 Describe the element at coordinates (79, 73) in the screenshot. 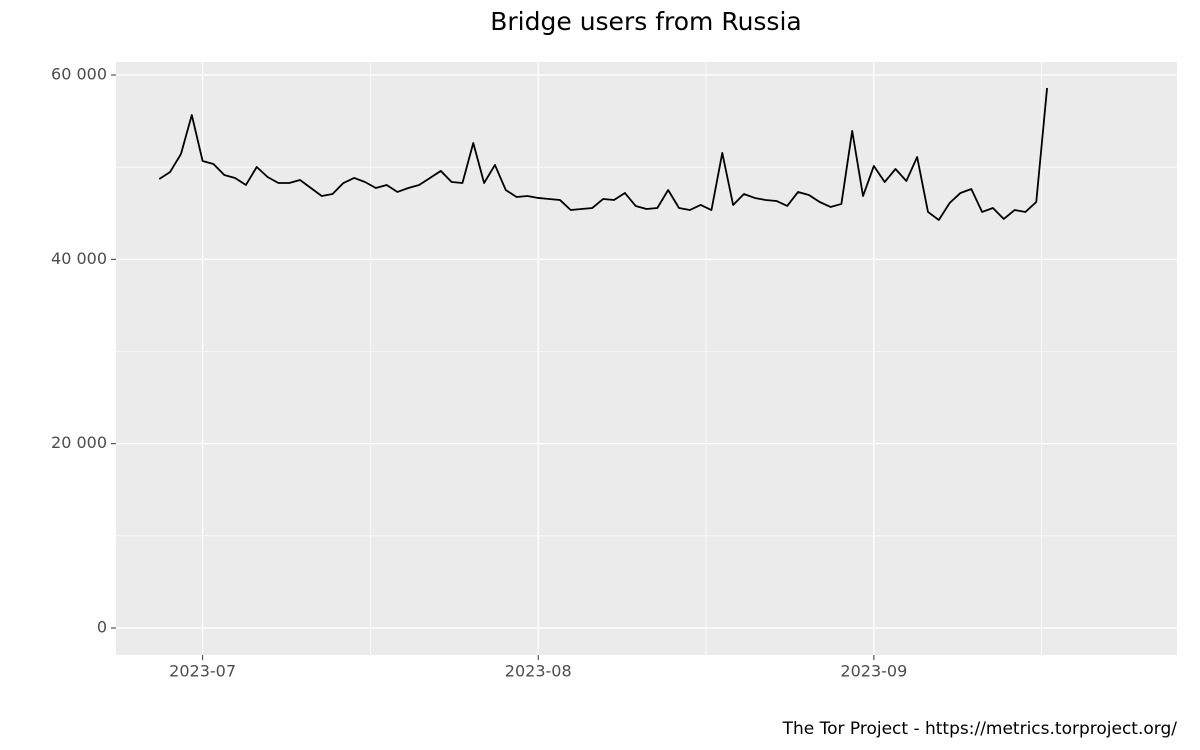

I see `y-tick-label: 60 000` at that location.